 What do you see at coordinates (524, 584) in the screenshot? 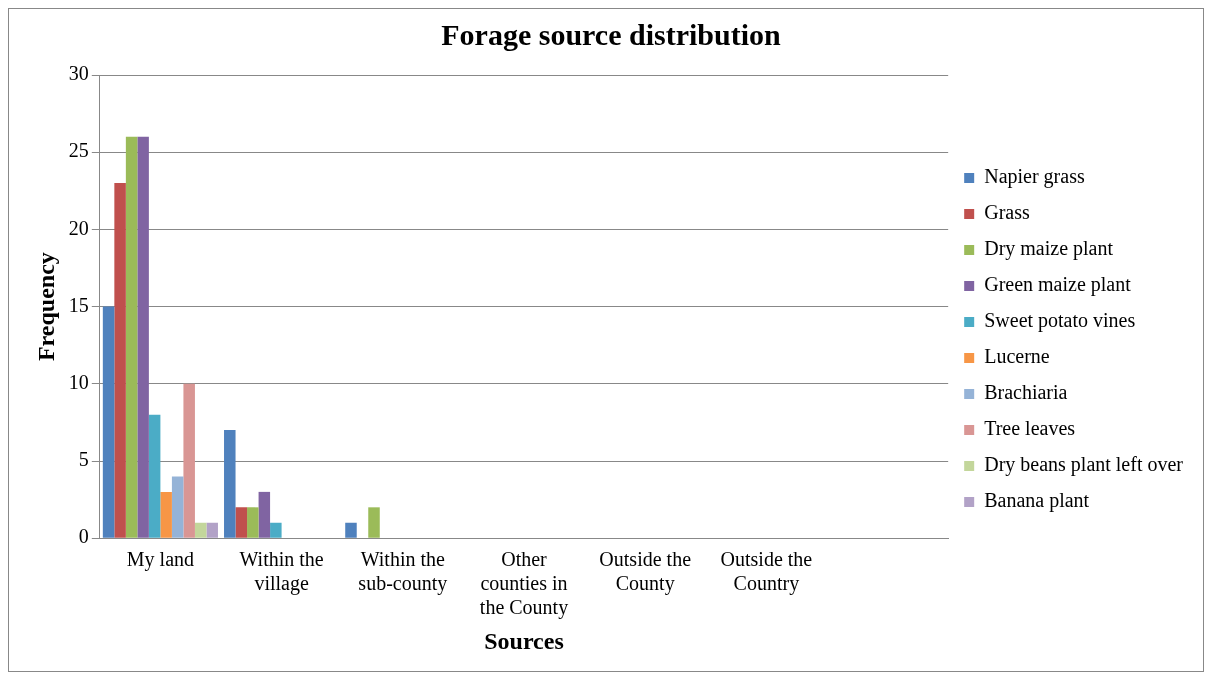
I see `x-tick-label: Other counties in the County` at bounding box center [524, 584].